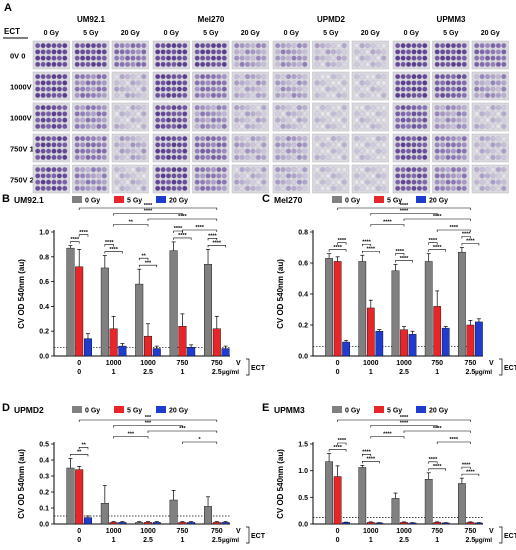  Describe the element at coordinates (404, 426) in the screenshot. I see `significance-bracket` at that location.